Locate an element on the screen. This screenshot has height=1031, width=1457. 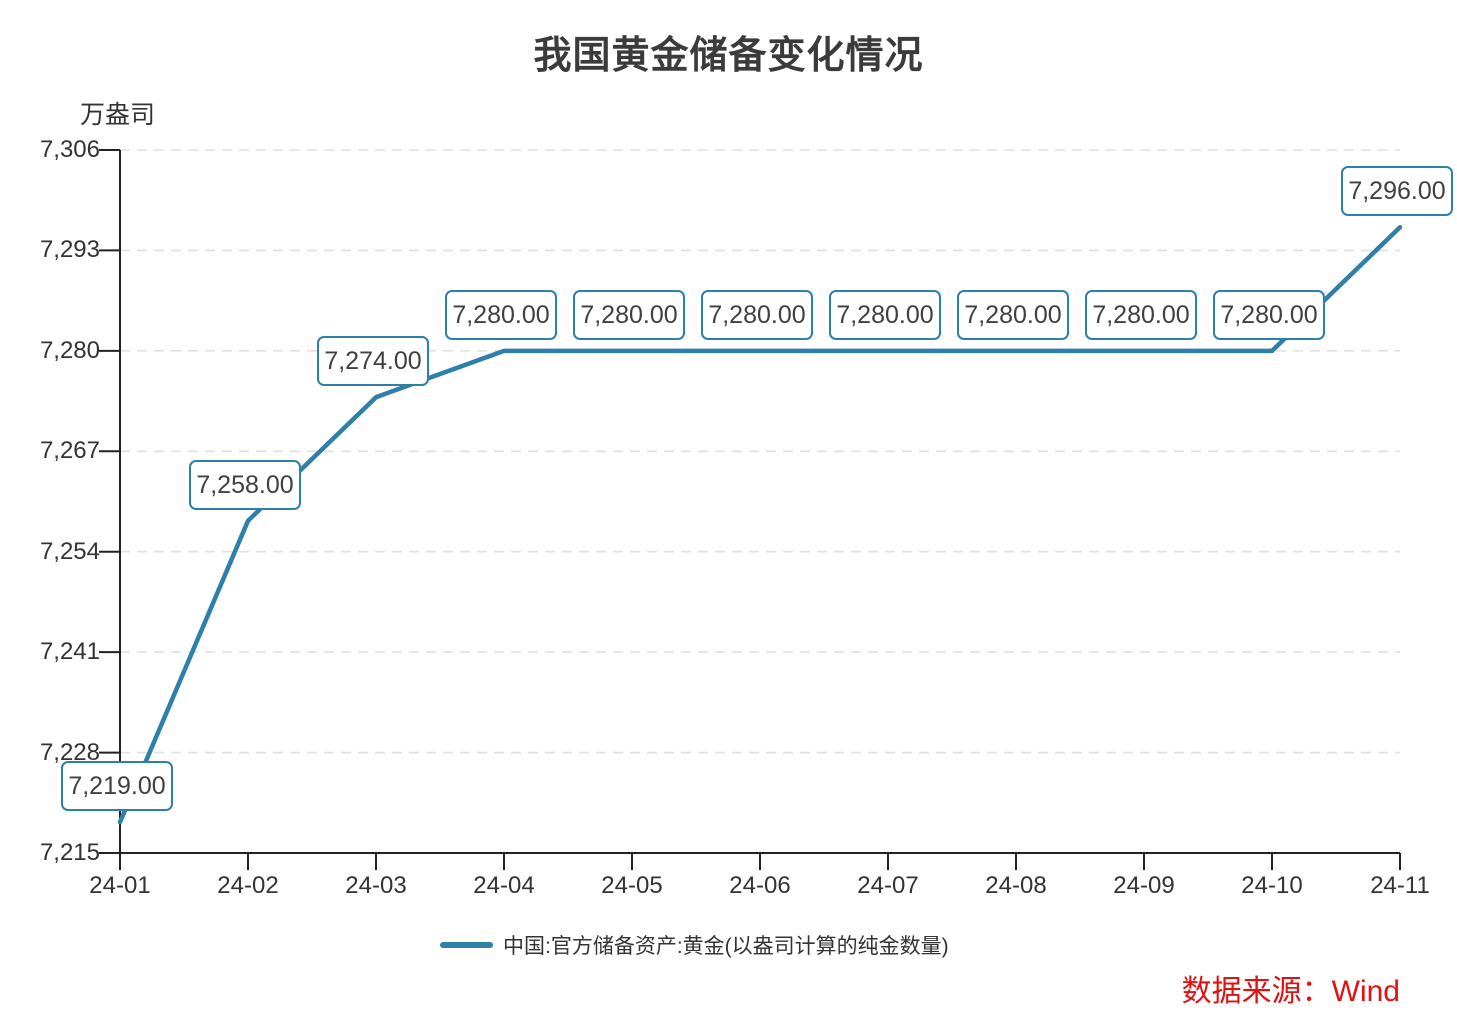
x-tick-label: 24-10 is located at coordinates (1272, 885).